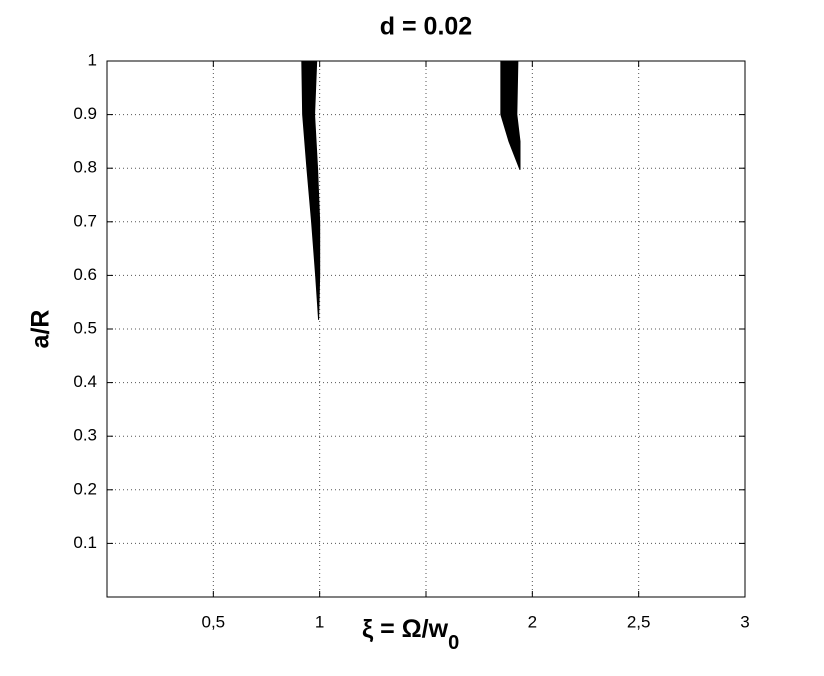 The height and width of the screenshot is (676, 824). I want to click on y-tick-label: 0.7, so click(85, 220).